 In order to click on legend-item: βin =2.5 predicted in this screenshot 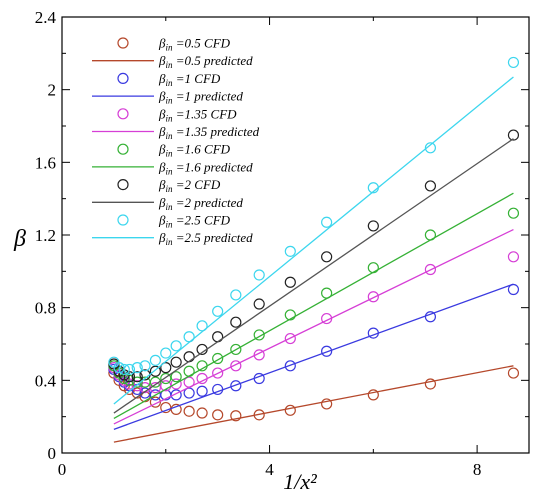, I will do `click(172, 238)`.